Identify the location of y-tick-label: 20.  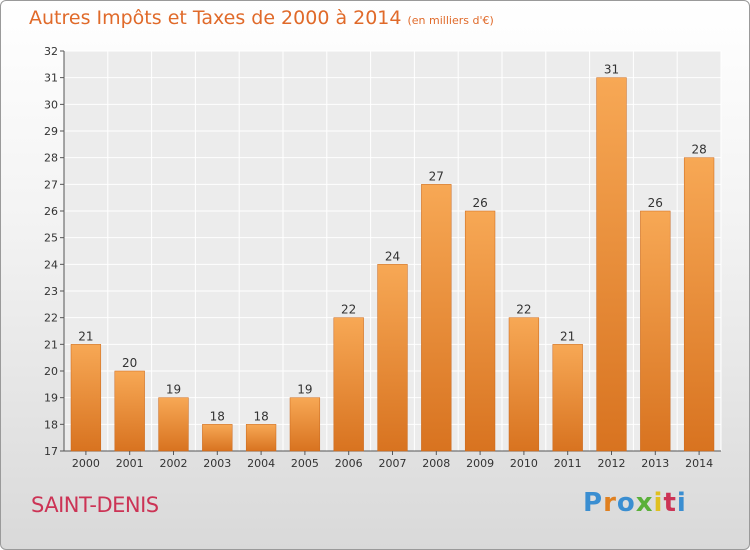
(51, 371).